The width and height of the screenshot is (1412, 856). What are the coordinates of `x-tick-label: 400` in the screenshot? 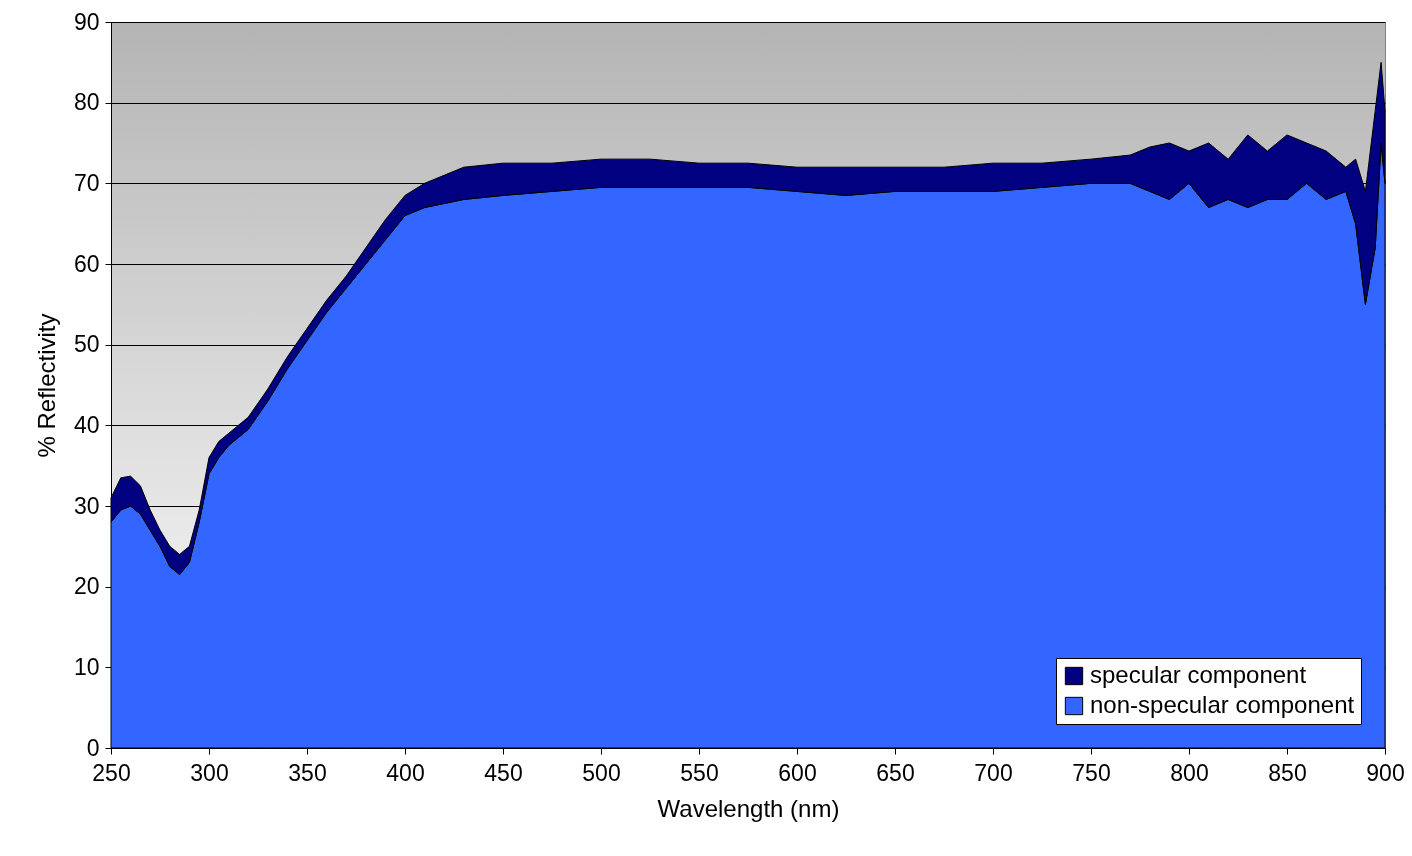 It's located at (405, 772).